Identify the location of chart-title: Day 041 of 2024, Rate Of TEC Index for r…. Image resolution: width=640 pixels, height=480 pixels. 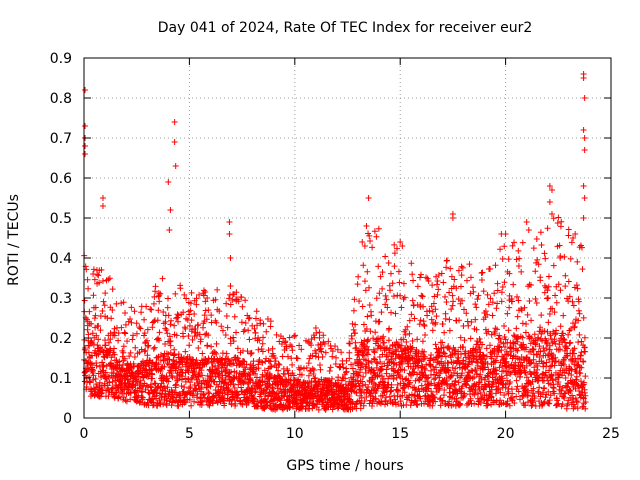
(345, 28).